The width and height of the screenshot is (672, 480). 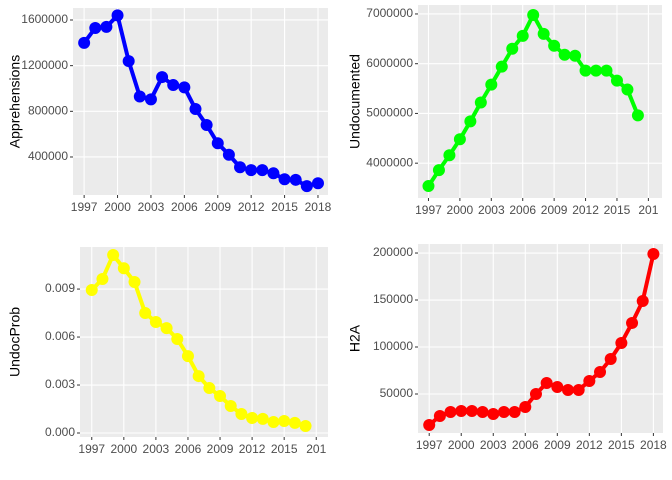 I want to click on y-tick-label: 100000, so click(x=393, y=346).